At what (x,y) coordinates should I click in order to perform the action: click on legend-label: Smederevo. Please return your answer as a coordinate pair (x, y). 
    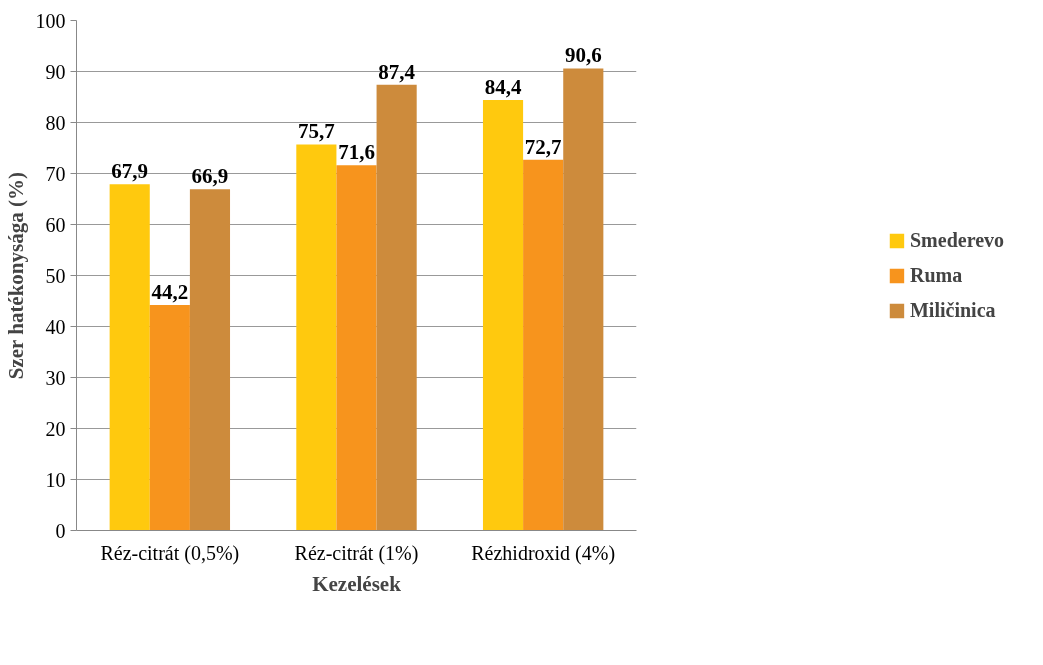
    Looking at the image, I should click on (957, 240).